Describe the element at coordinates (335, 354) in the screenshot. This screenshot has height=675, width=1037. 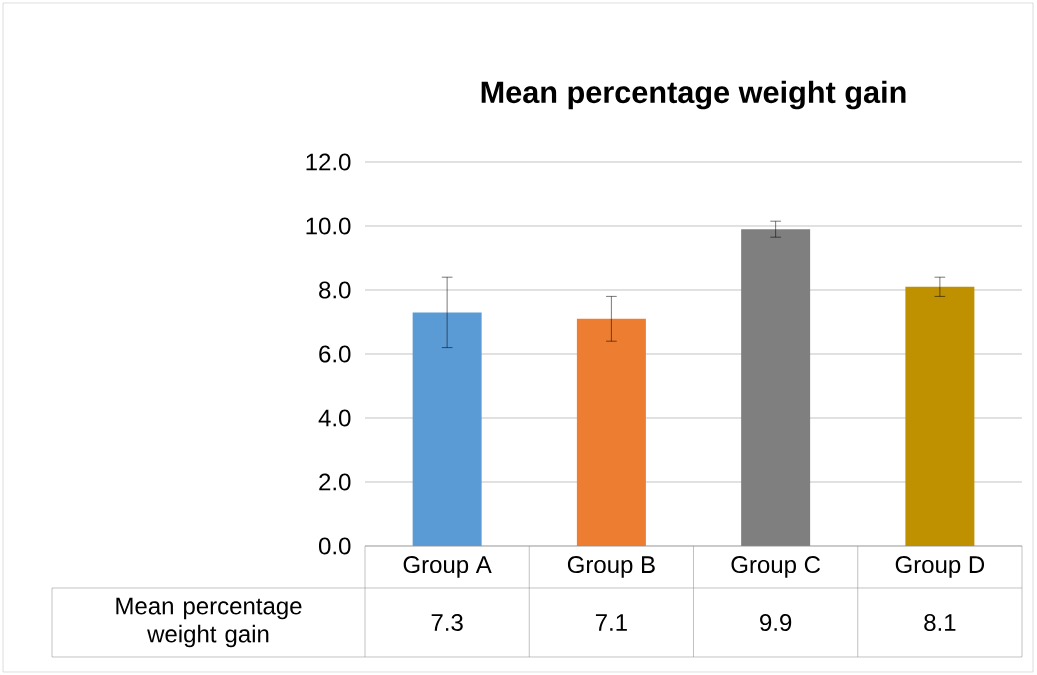
I see `y-tick-label: 6.0` at that location.